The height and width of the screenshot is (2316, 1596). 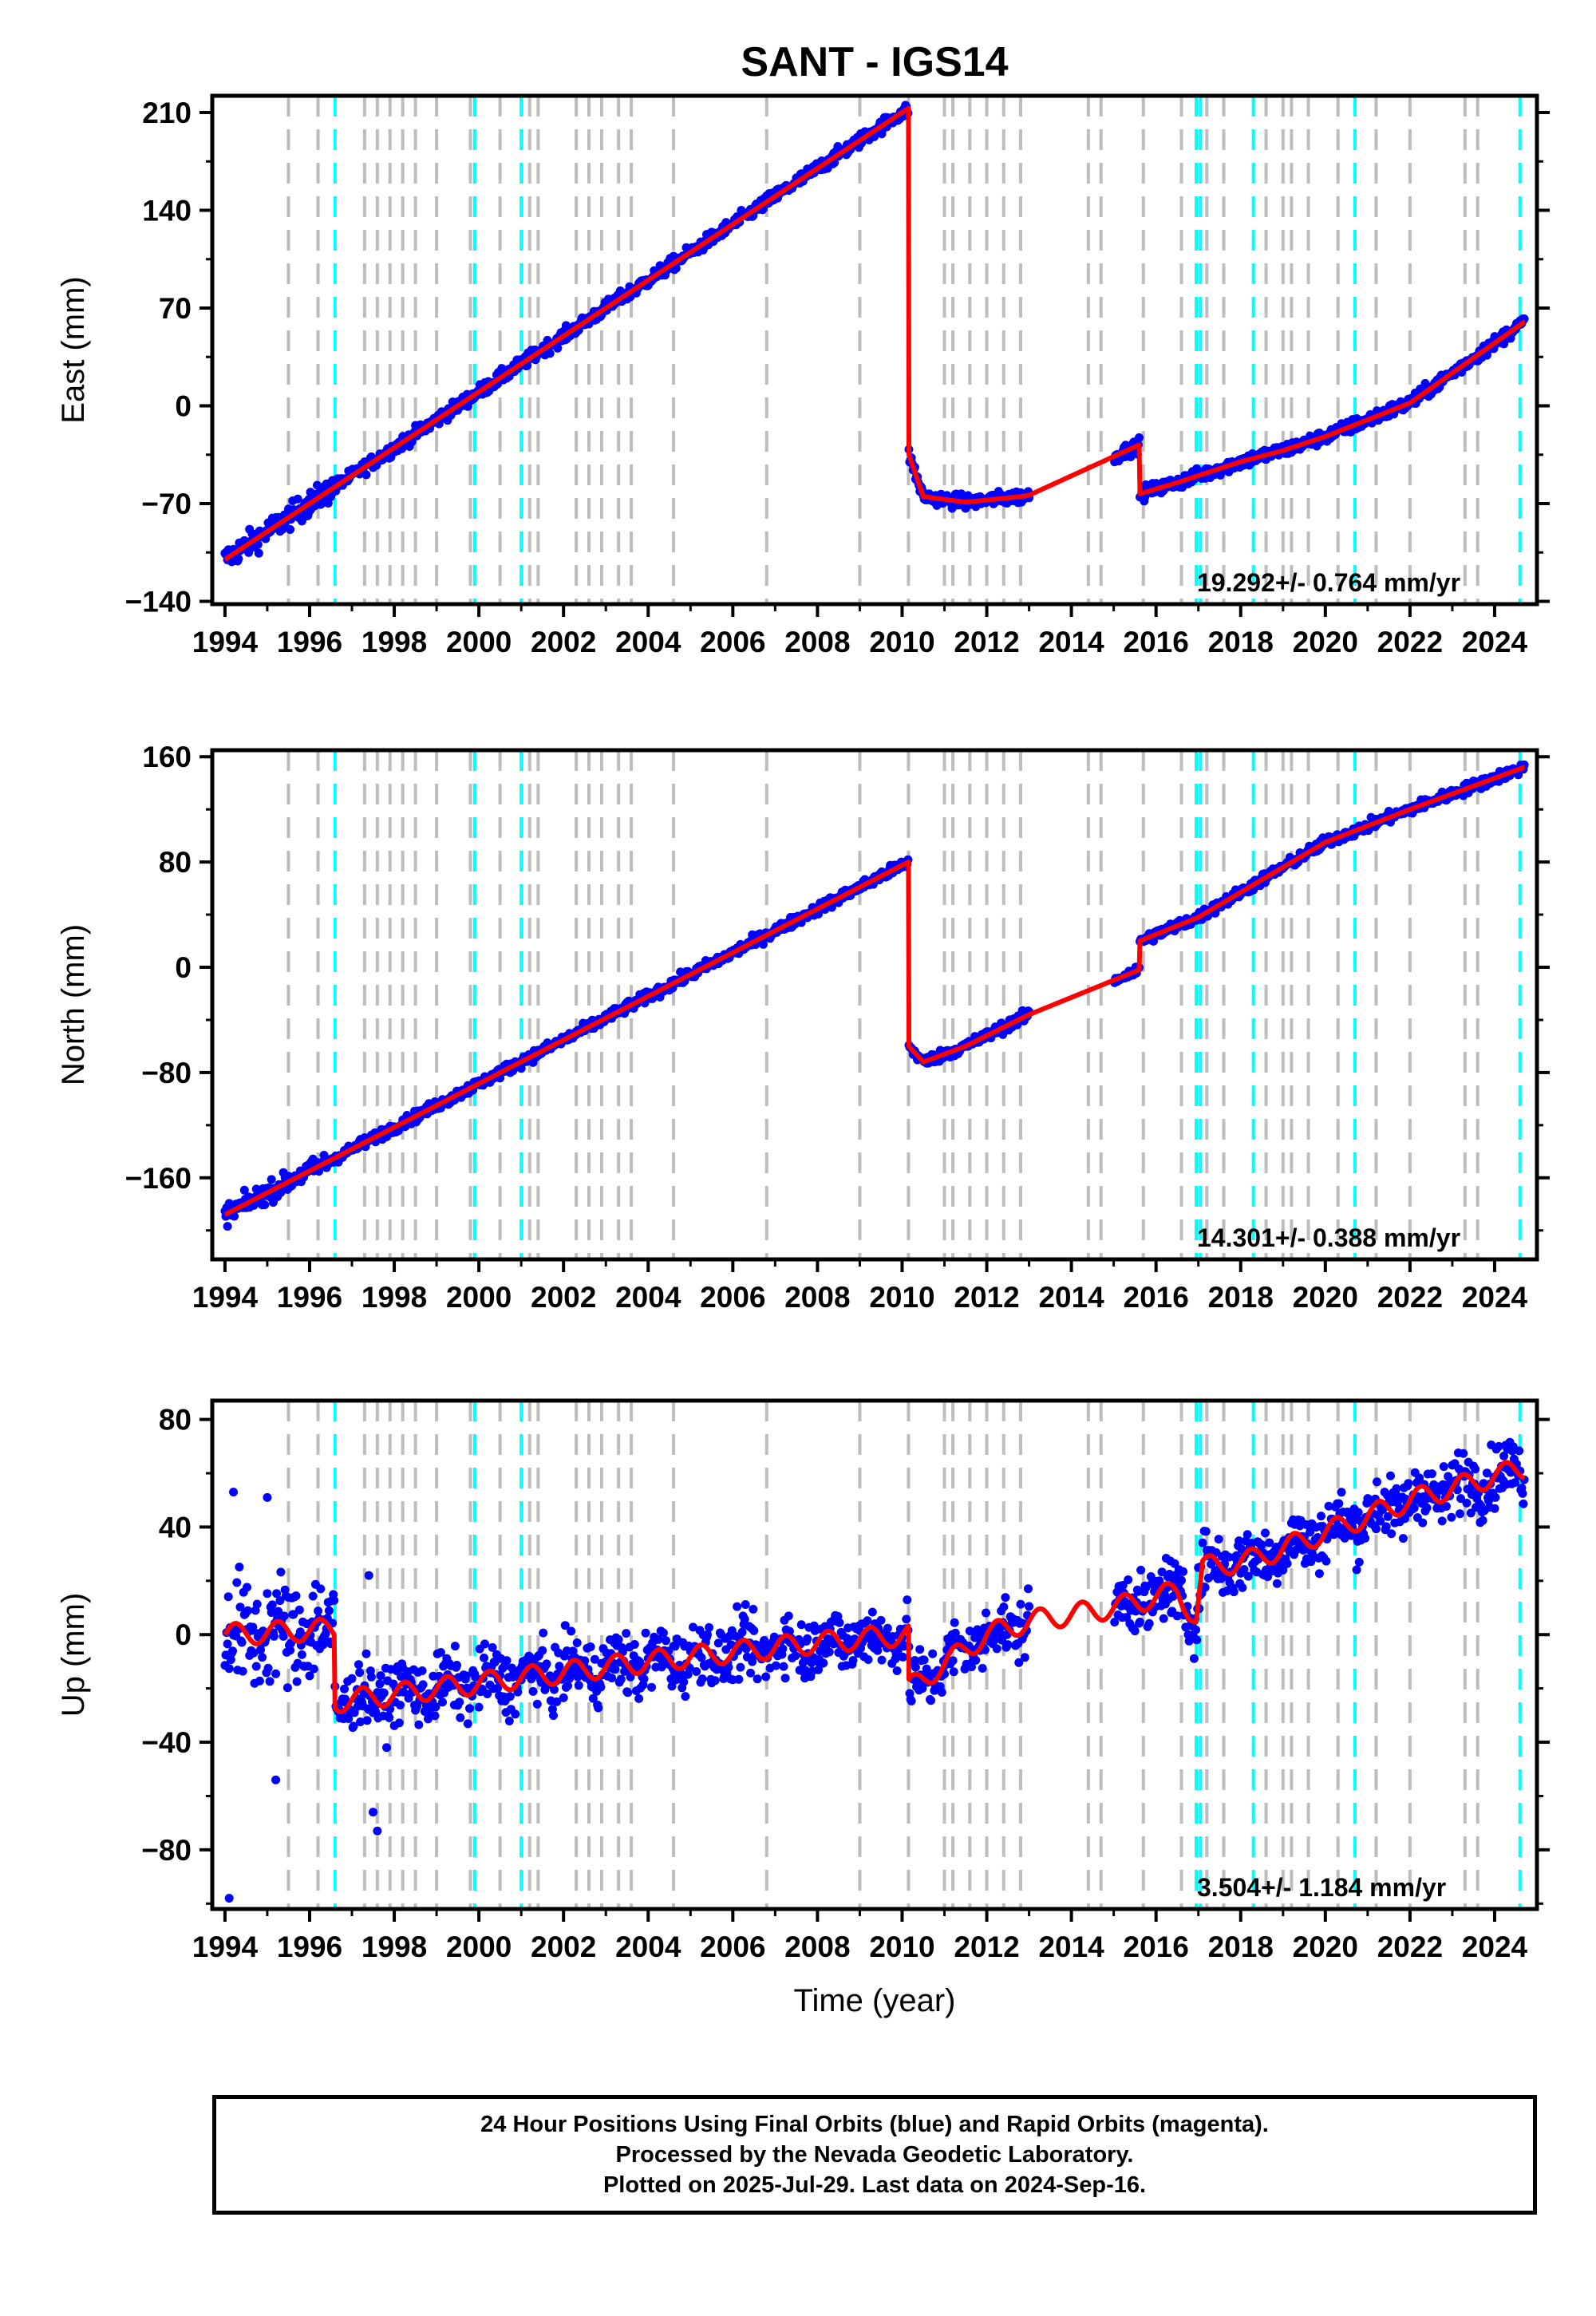 What do you see at coordinates (175, 1420) in the screenshot?
I see `y-tick-label: 80` at bounding box center [175, 1420].